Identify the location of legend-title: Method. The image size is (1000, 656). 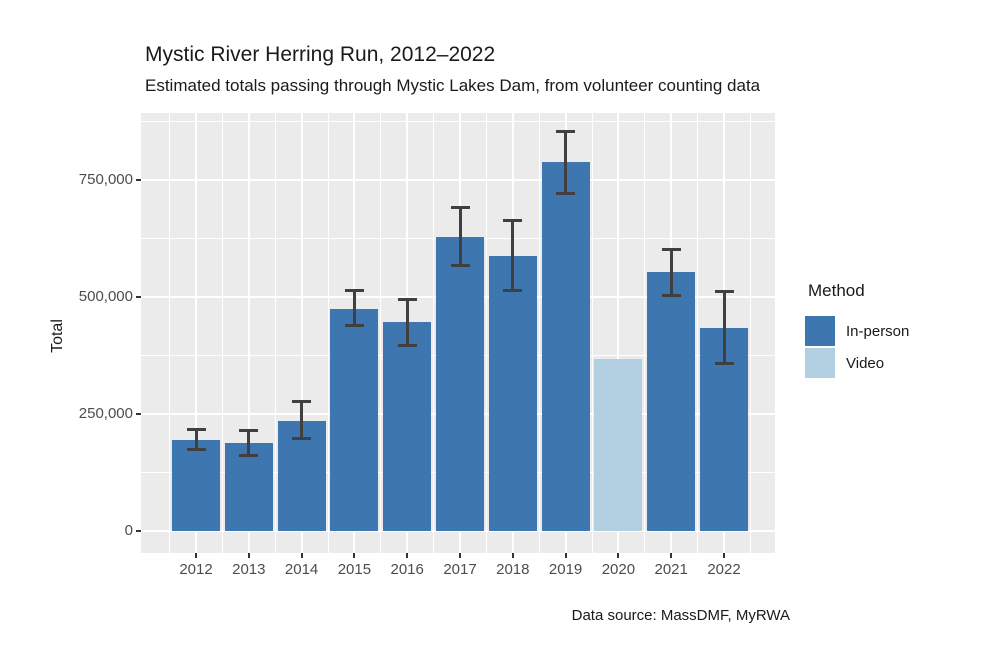
(836, 290).